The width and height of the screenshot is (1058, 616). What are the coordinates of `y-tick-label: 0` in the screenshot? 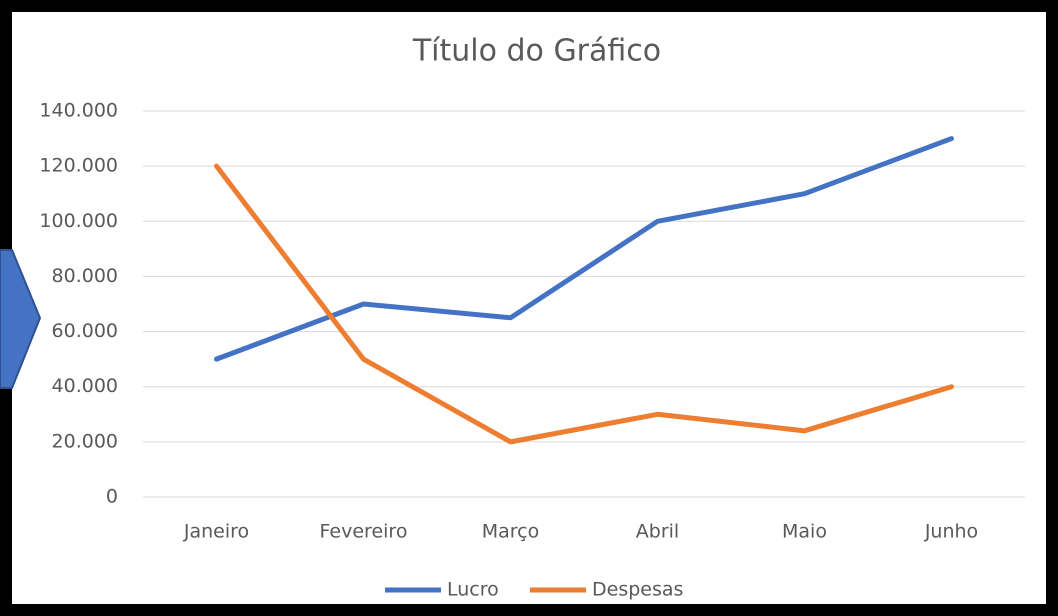 It's located at (112, 497).